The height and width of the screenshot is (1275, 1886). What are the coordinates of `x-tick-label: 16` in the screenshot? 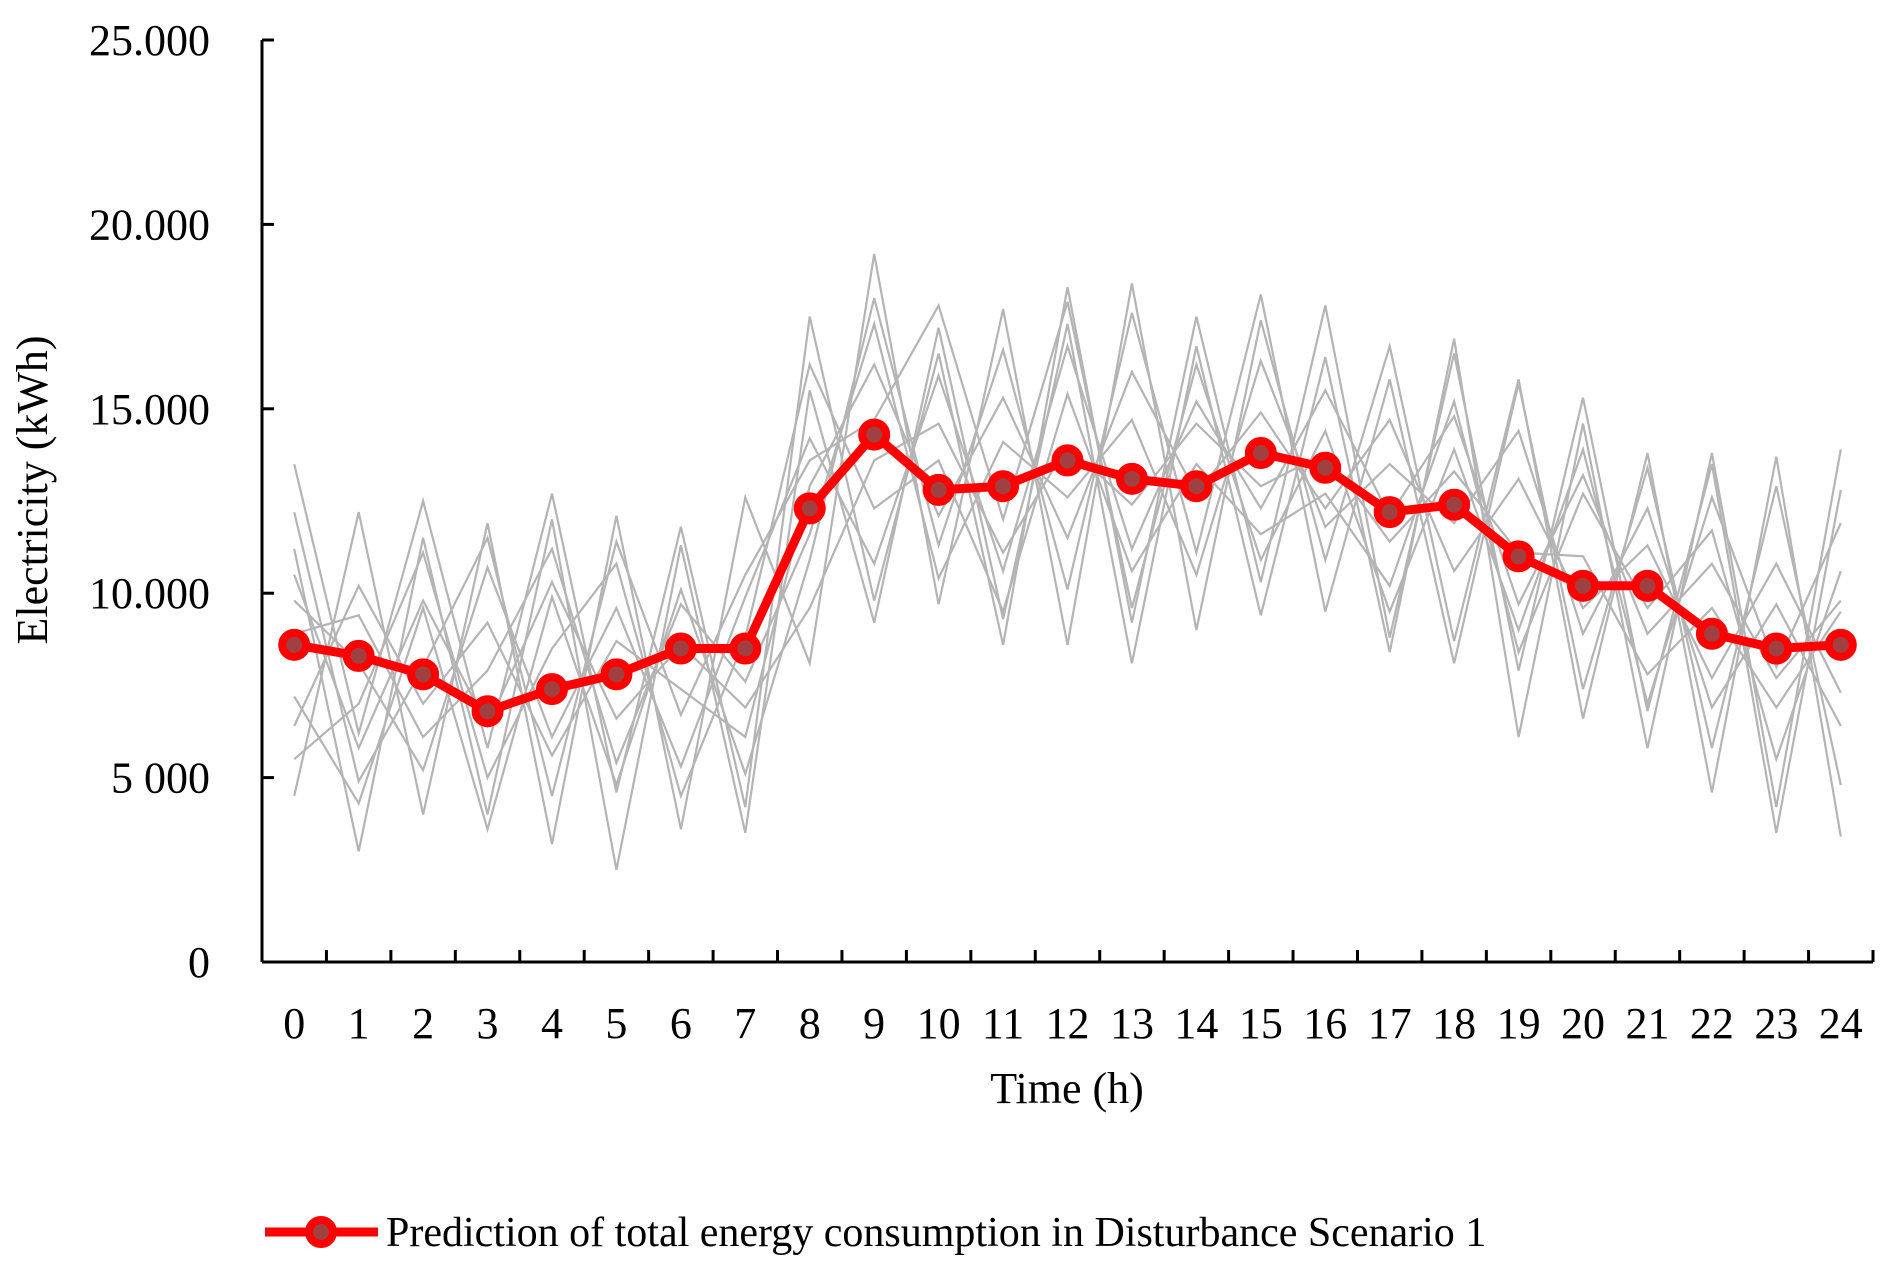 It's located at (1325, 1023).